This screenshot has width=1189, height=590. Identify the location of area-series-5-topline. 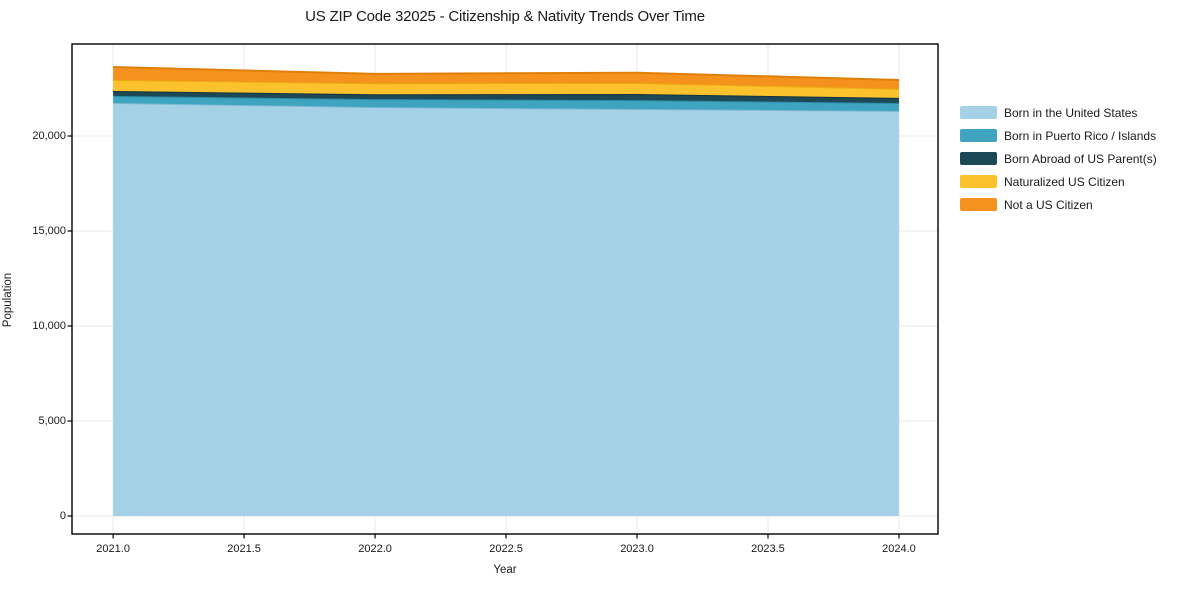
(506, 73).